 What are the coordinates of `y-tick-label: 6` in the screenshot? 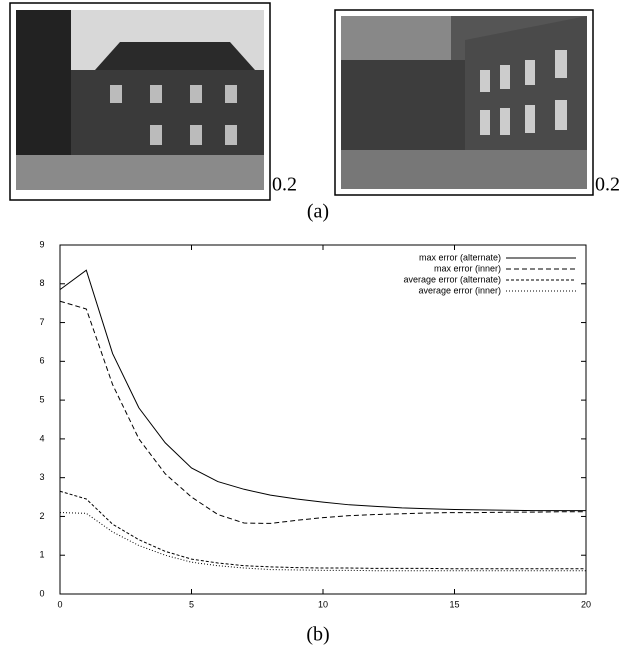 It's located at (41, 361).